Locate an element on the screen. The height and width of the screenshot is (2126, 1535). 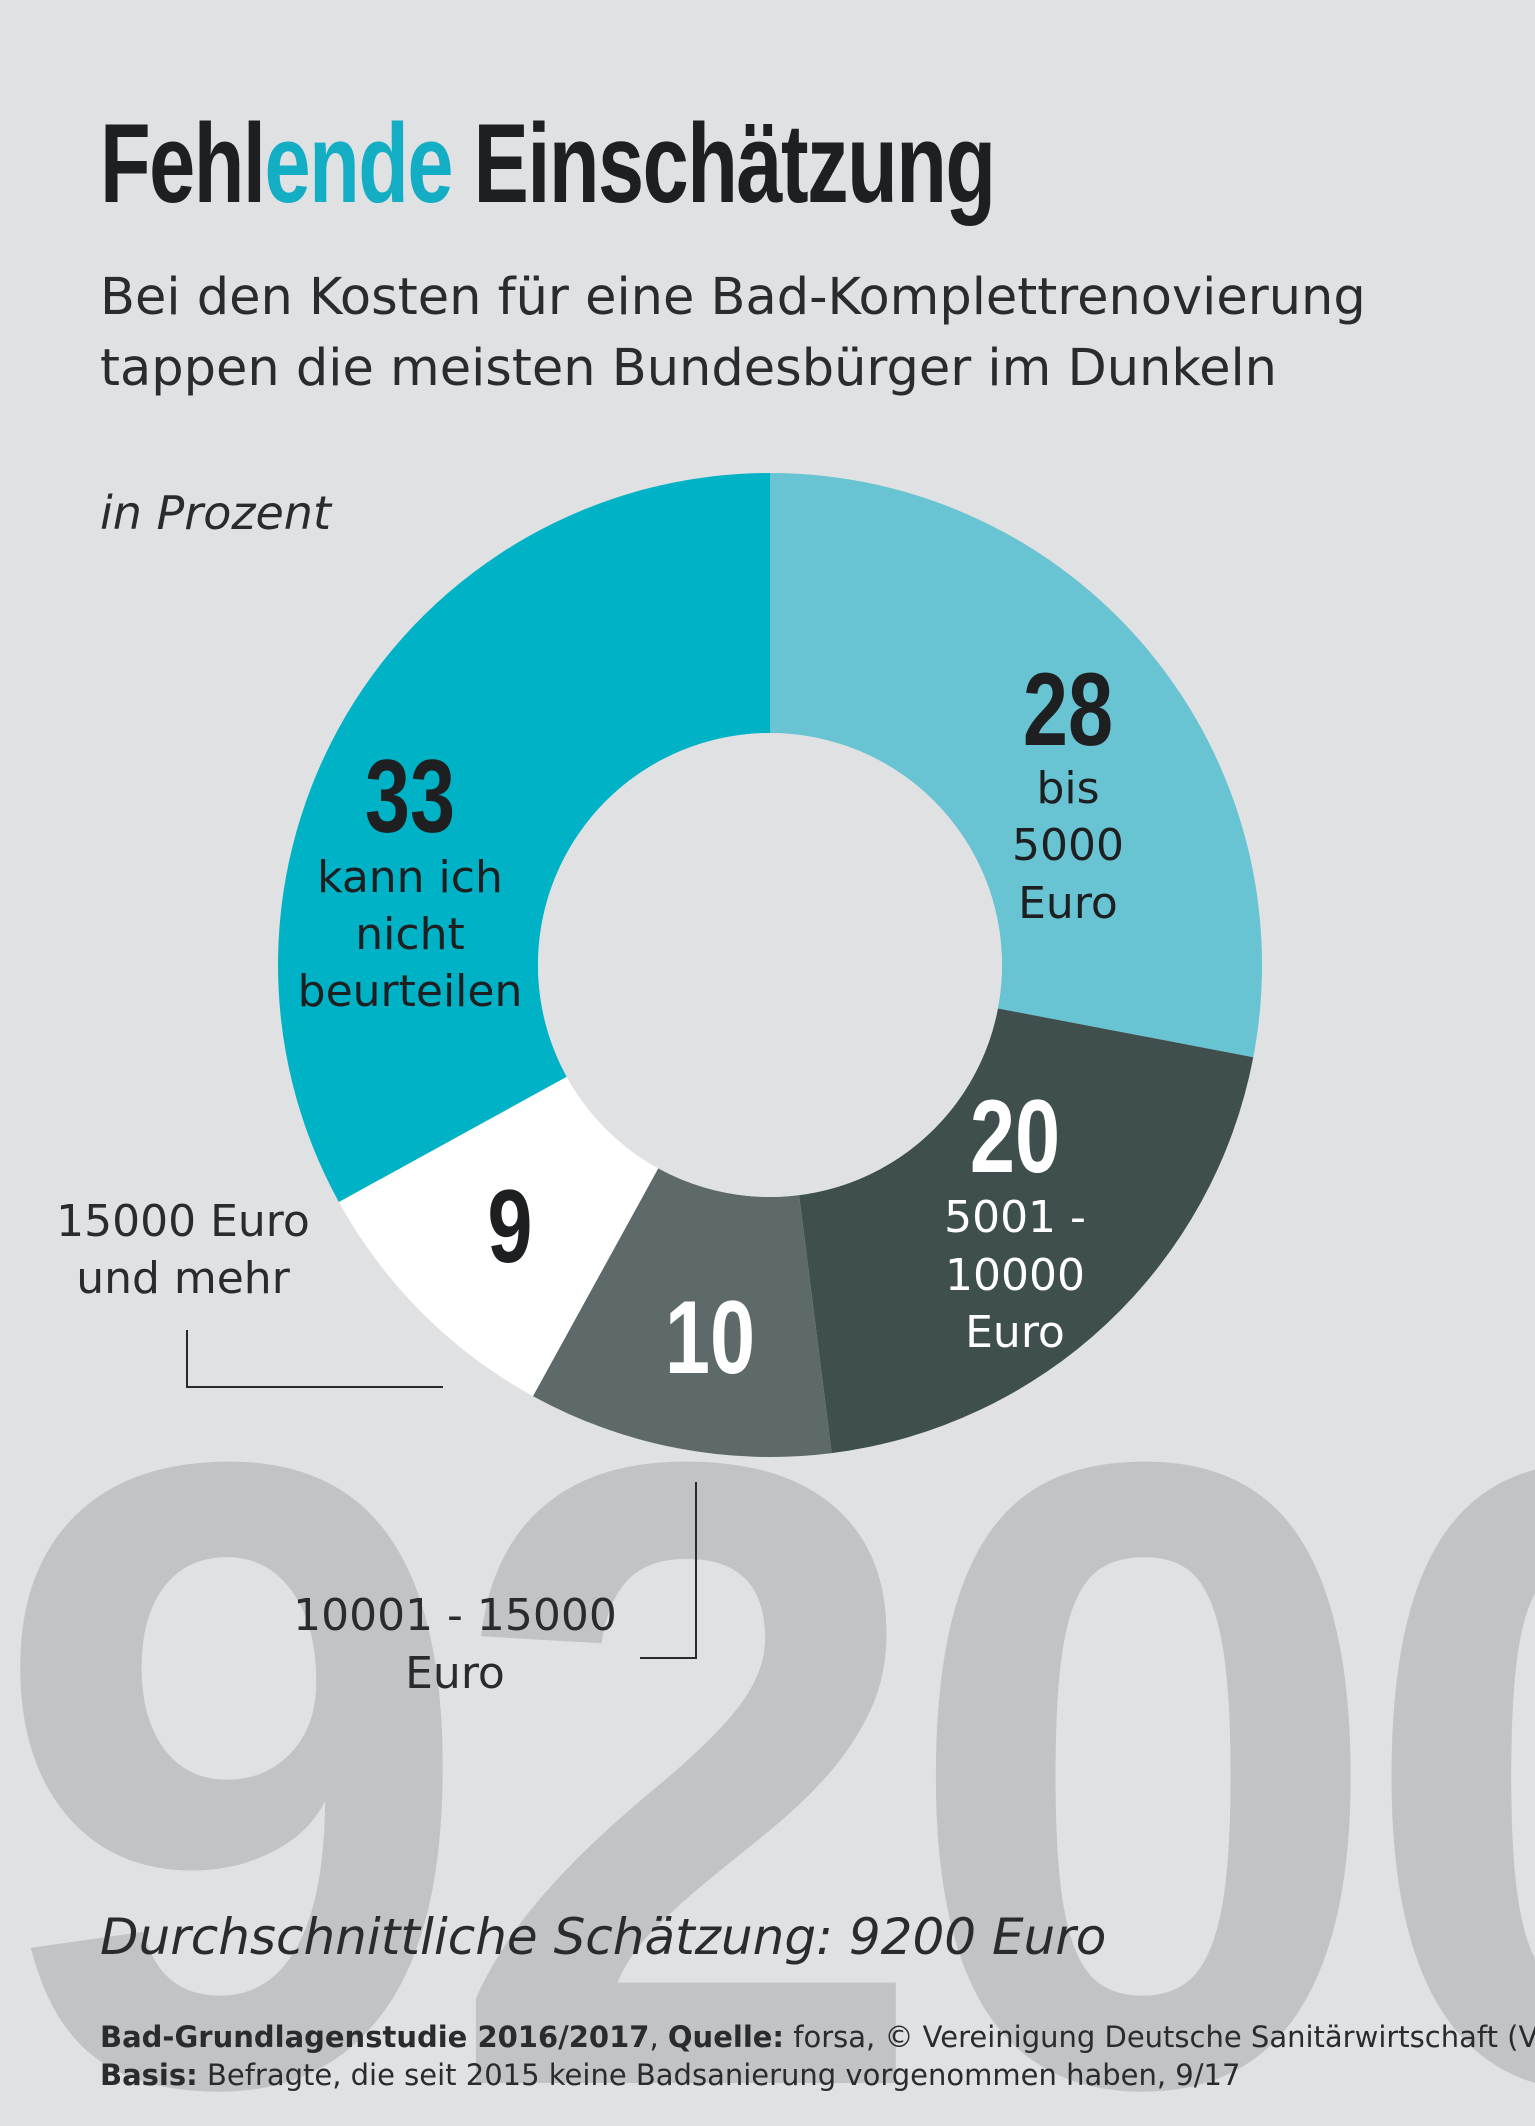
page-title: Fehlende Einschätzung is located at coordinates (548, 164).